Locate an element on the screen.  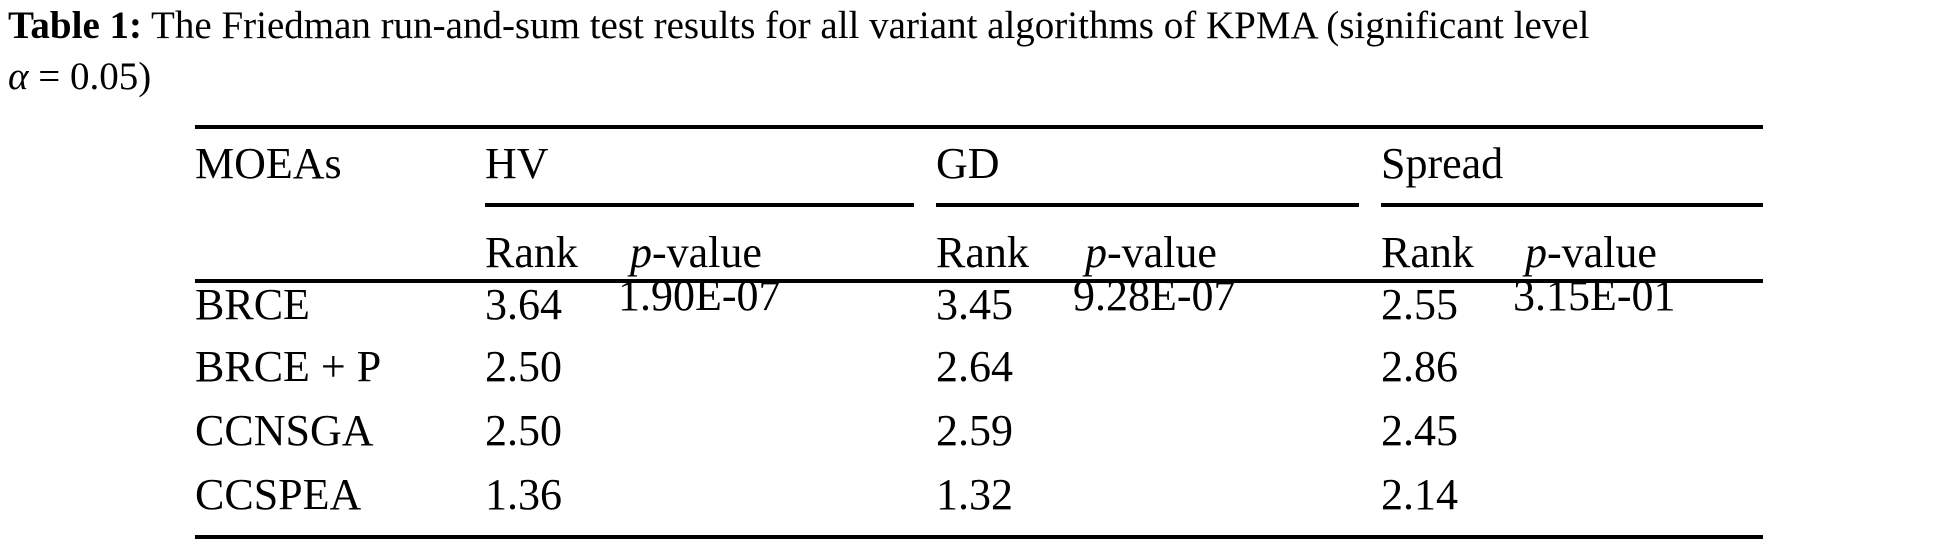
col-header-spread-rank: Rank is located at coordinates (1453, 245).